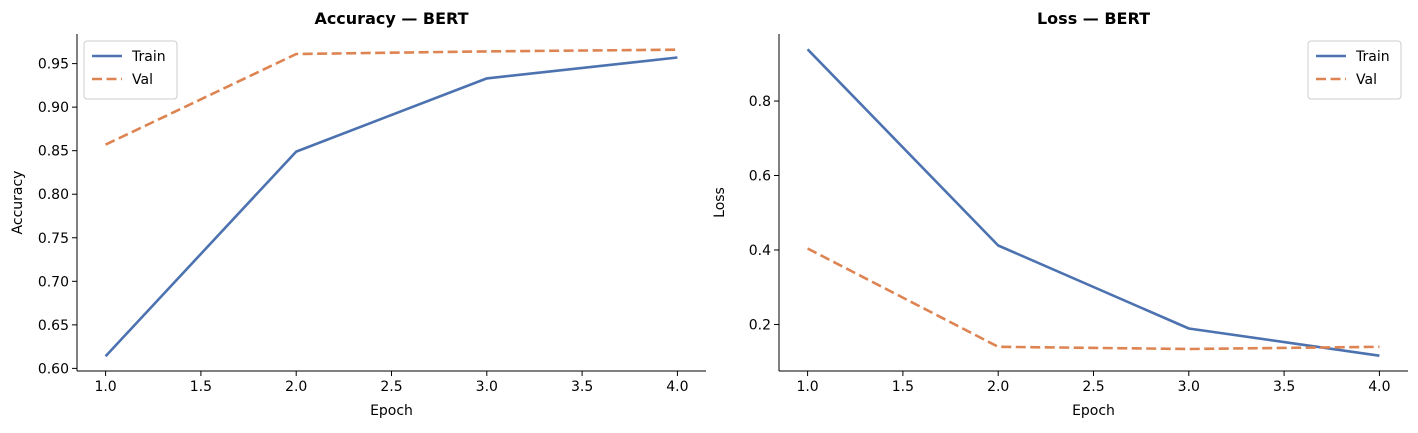  I want to click on y-tick-label: 0.2, so click(760, 325).